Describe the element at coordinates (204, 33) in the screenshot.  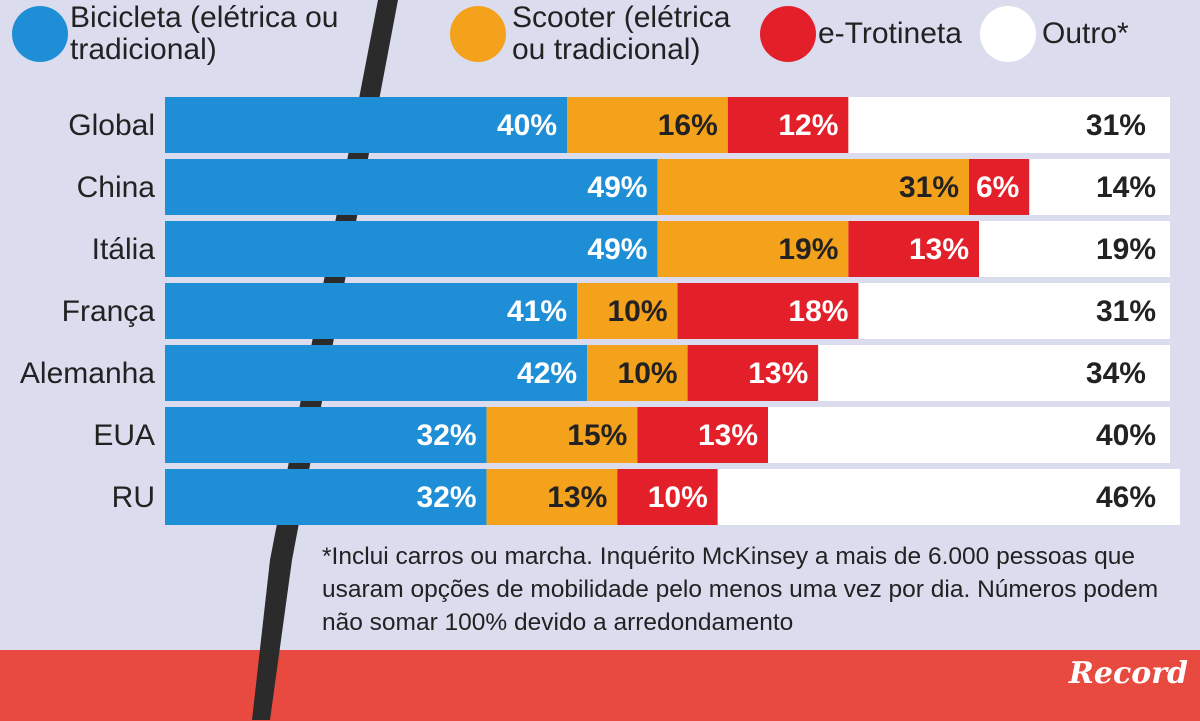
I see `legend-label: Bicicleta (elétrica ou tradicional)` at that location.